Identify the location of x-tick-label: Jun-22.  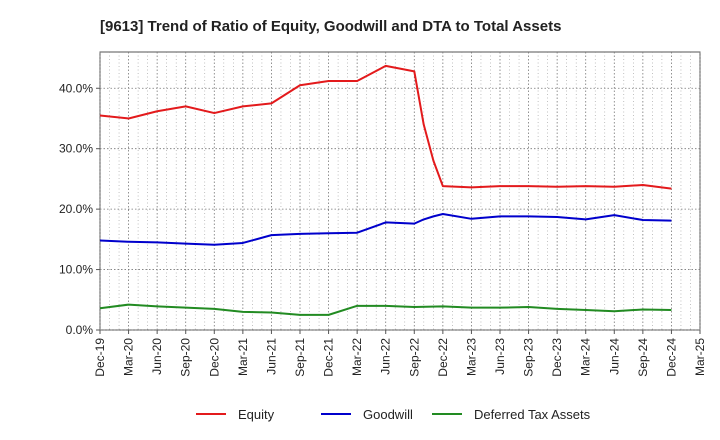
(386, 356).